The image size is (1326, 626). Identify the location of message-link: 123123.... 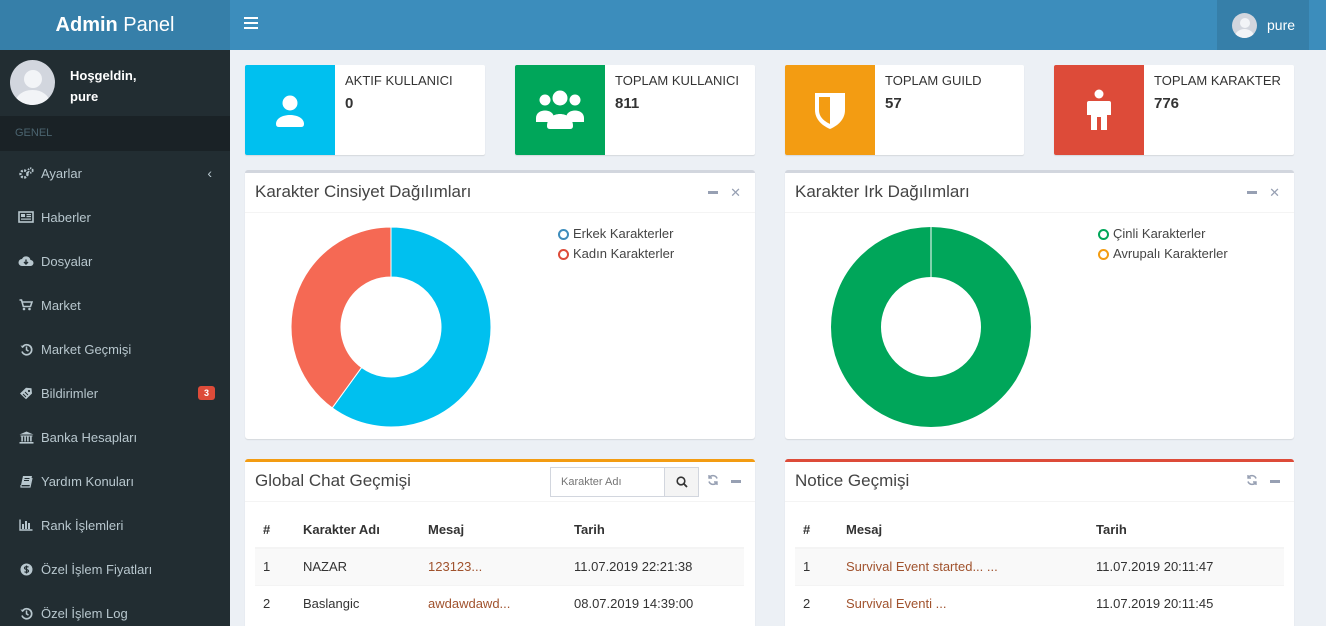
(493, 566).